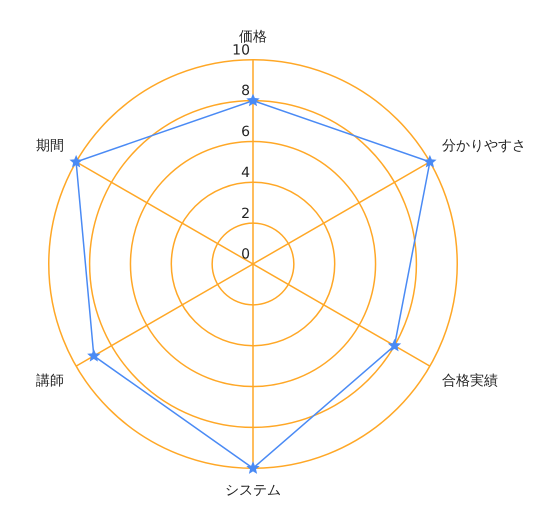 This screenshot has width=557, height=525. I want to click on y-tick-label: 0, so click(245, 254).